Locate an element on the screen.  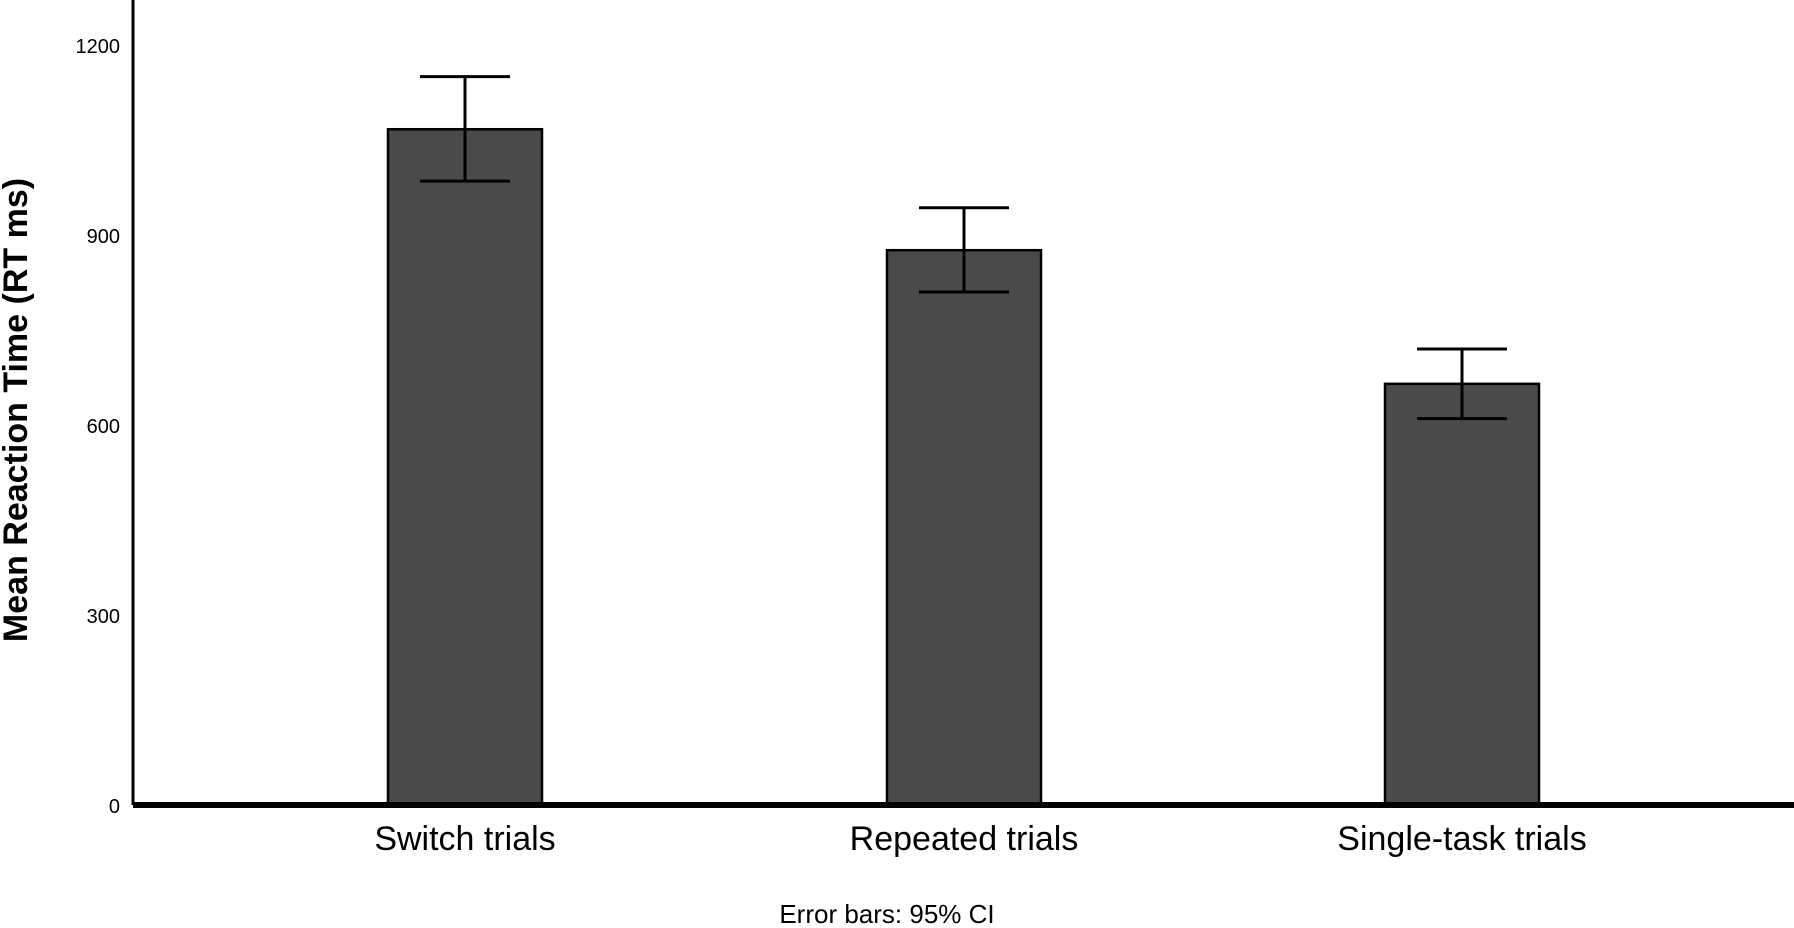
x-tick-label: Repeated trials is located at coordinates (964, 839).